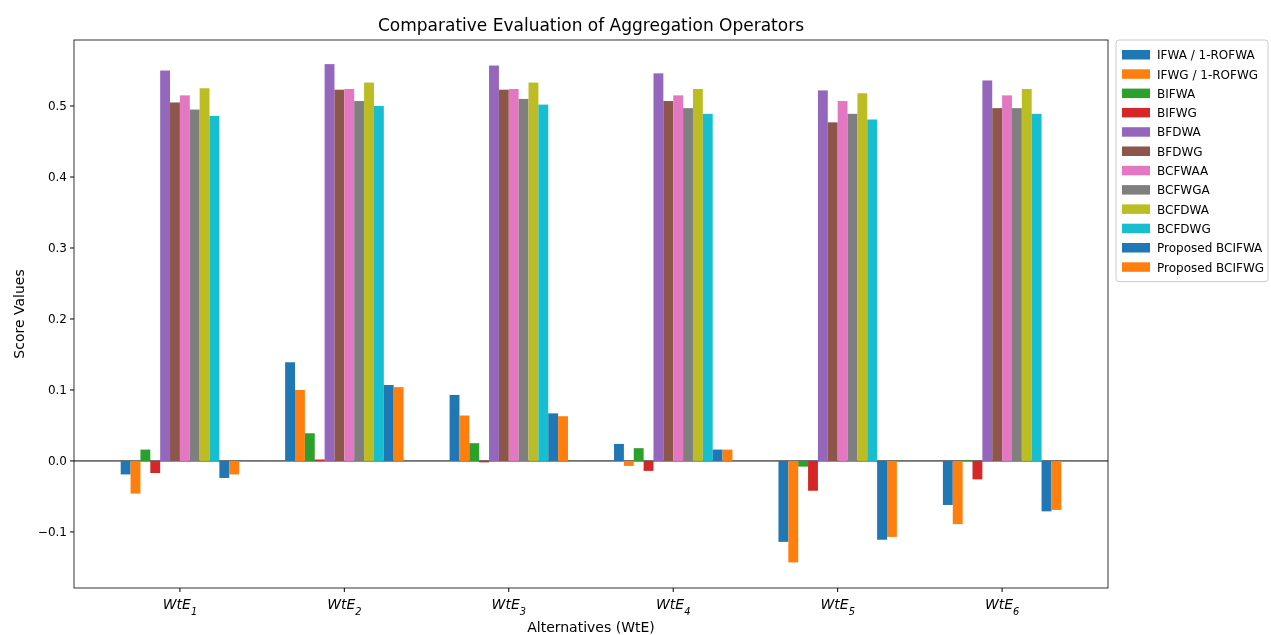 Image resolution: width=1271 pixels, height=635 pixels. I want to click on y-tick-label: 0.5, so click(57, 106).